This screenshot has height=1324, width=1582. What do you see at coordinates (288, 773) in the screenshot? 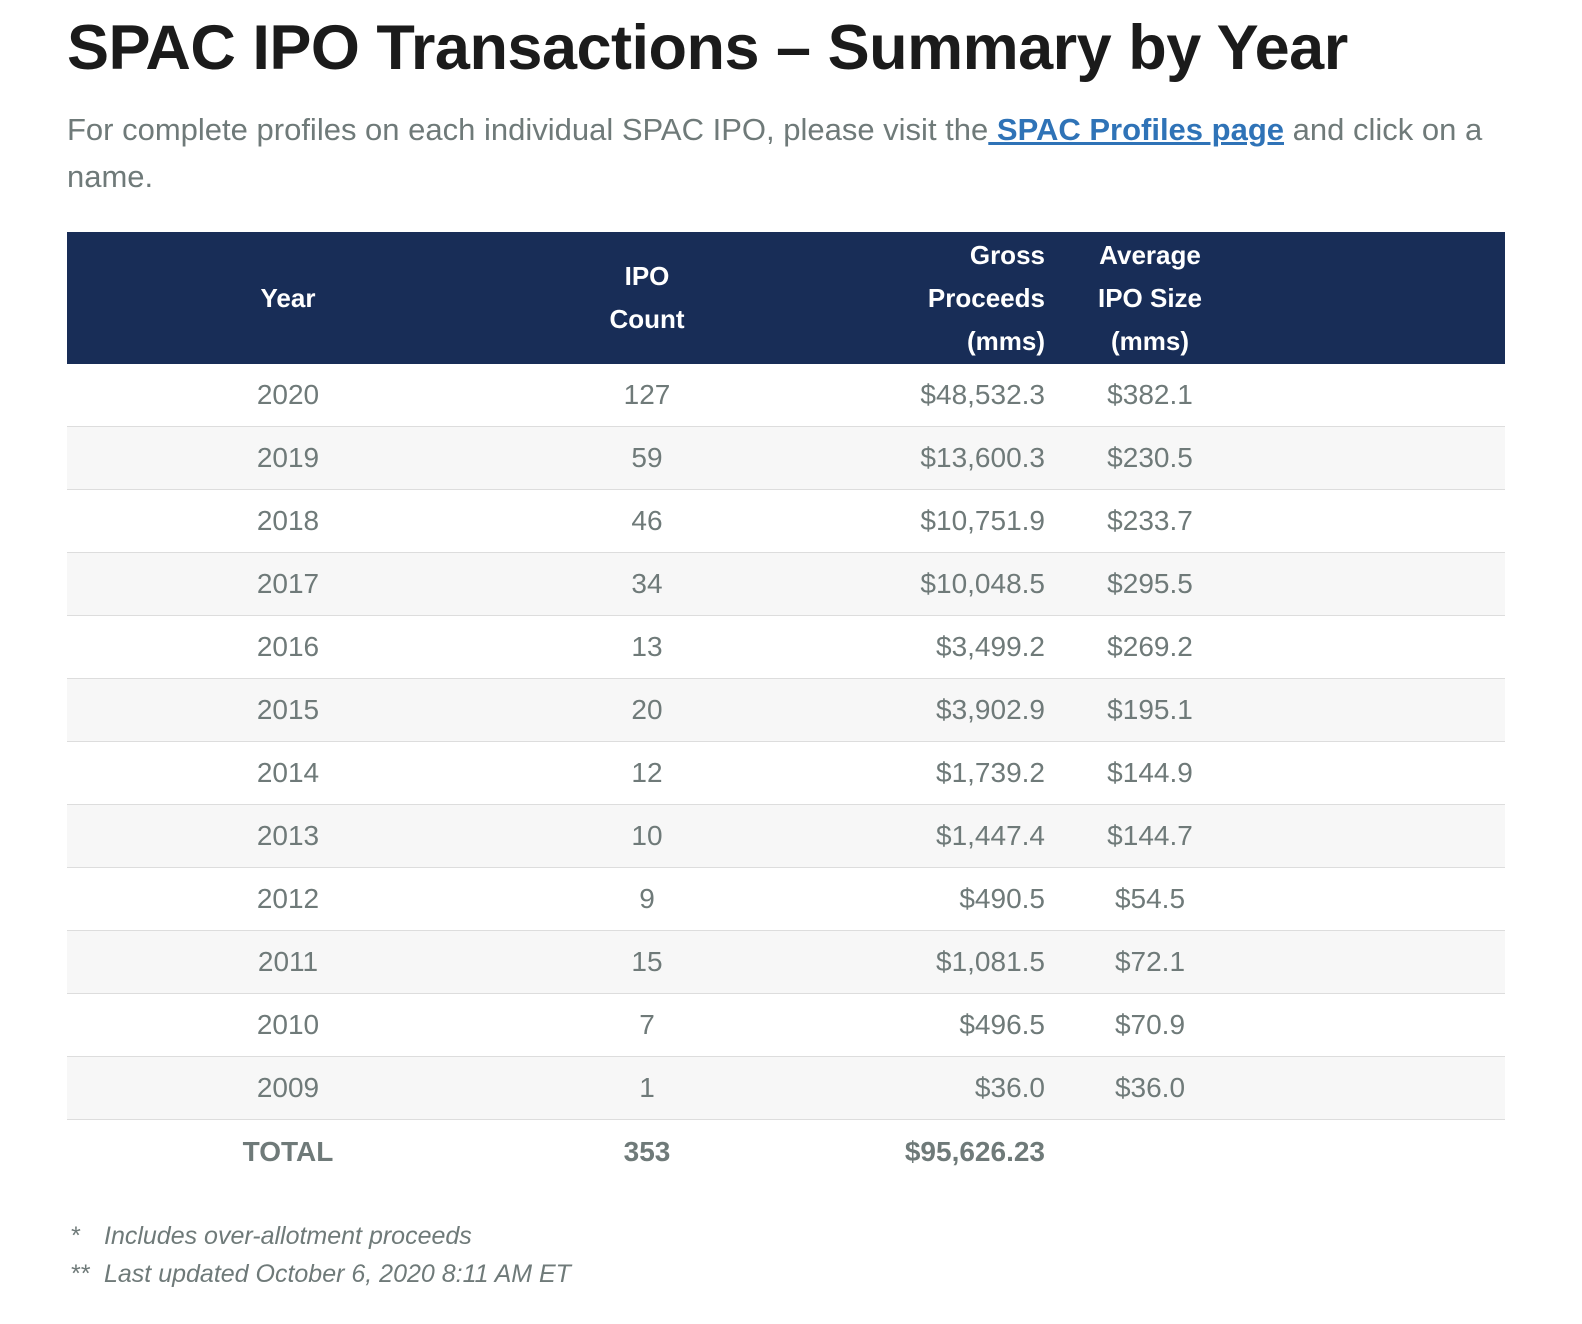
I see `cell-year: 2014` at bounding box center [288, 773].